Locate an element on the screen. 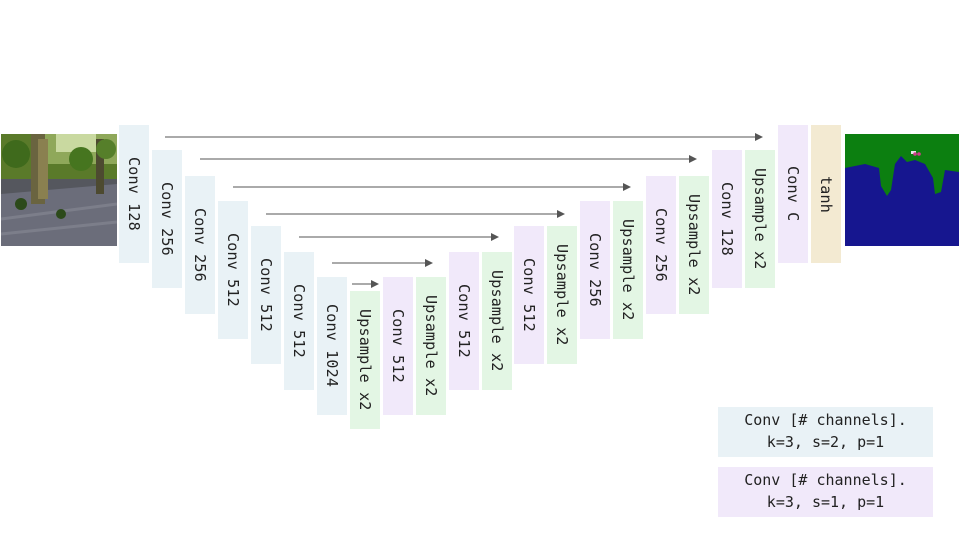 This screenshot has width=960, height=540. encoder-block-6: Conv 512 is located at coordinates (299, 321).